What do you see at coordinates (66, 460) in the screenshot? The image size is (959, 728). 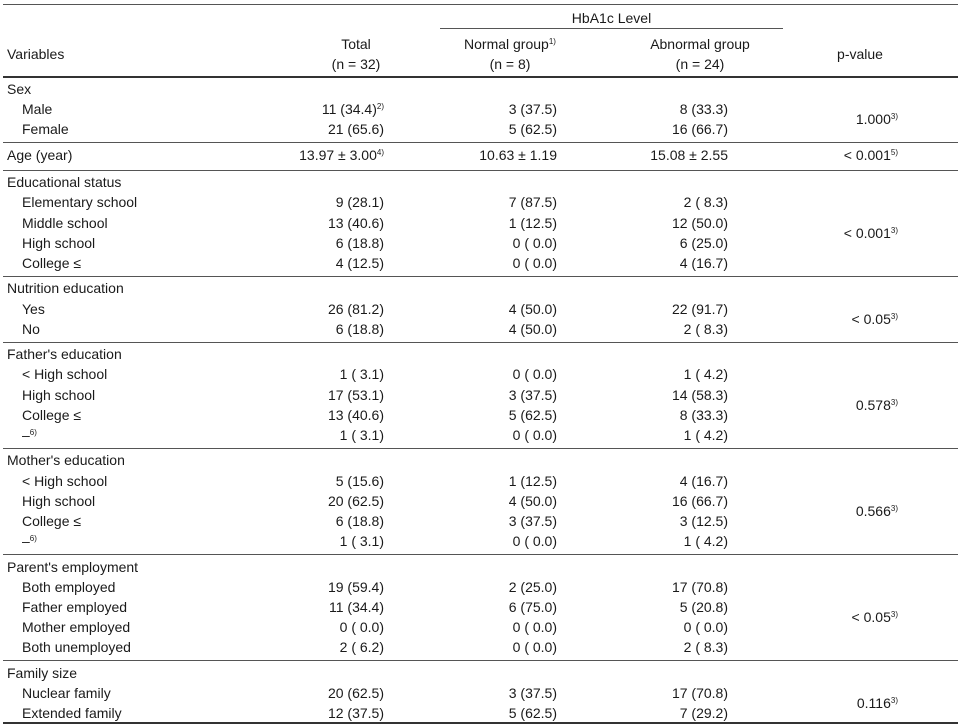 I see `group-label: Mother's education` at bounding box center [66, 460].